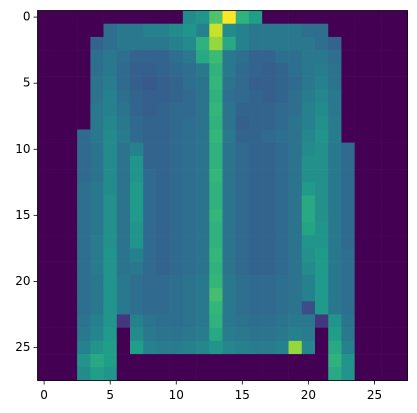 The image size is (417, 413). I want to click on x-tick-label: 5, so click(110, 395).